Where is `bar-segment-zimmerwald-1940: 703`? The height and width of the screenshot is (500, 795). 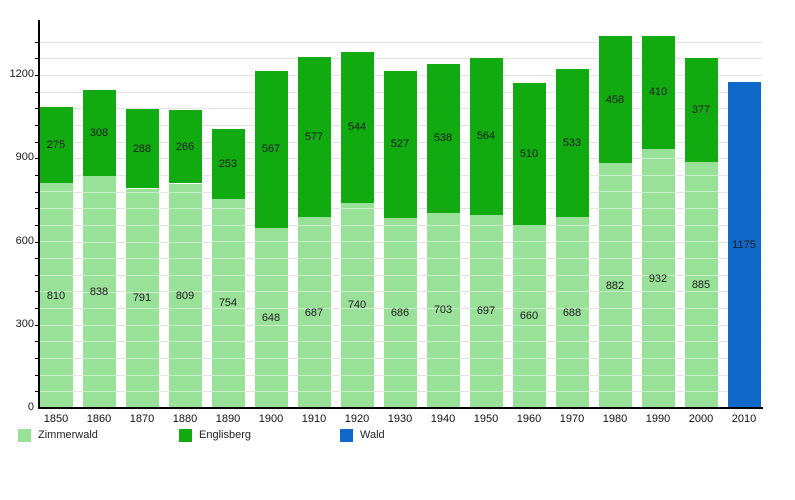 bar-segment-zimmerwald-1940: 703 is located at coordinates (443, 310).